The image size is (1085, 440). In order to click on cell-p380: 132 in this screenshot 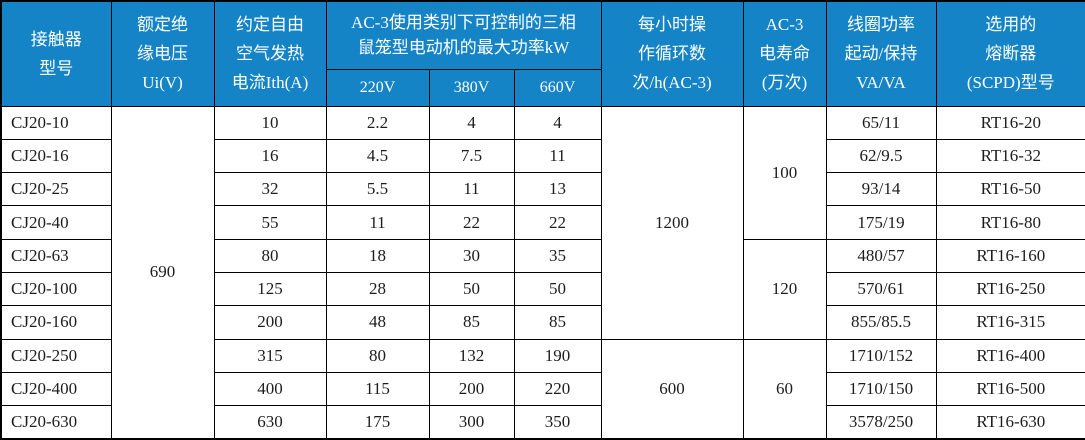, I will do `click(471, 355)`.